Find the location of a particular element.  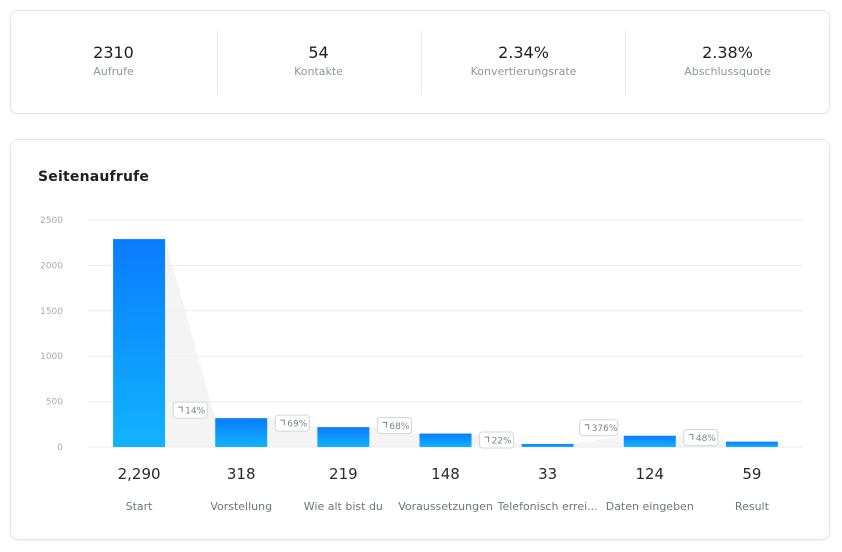

badge-rate: 376% is located at coordinates (605, 429).